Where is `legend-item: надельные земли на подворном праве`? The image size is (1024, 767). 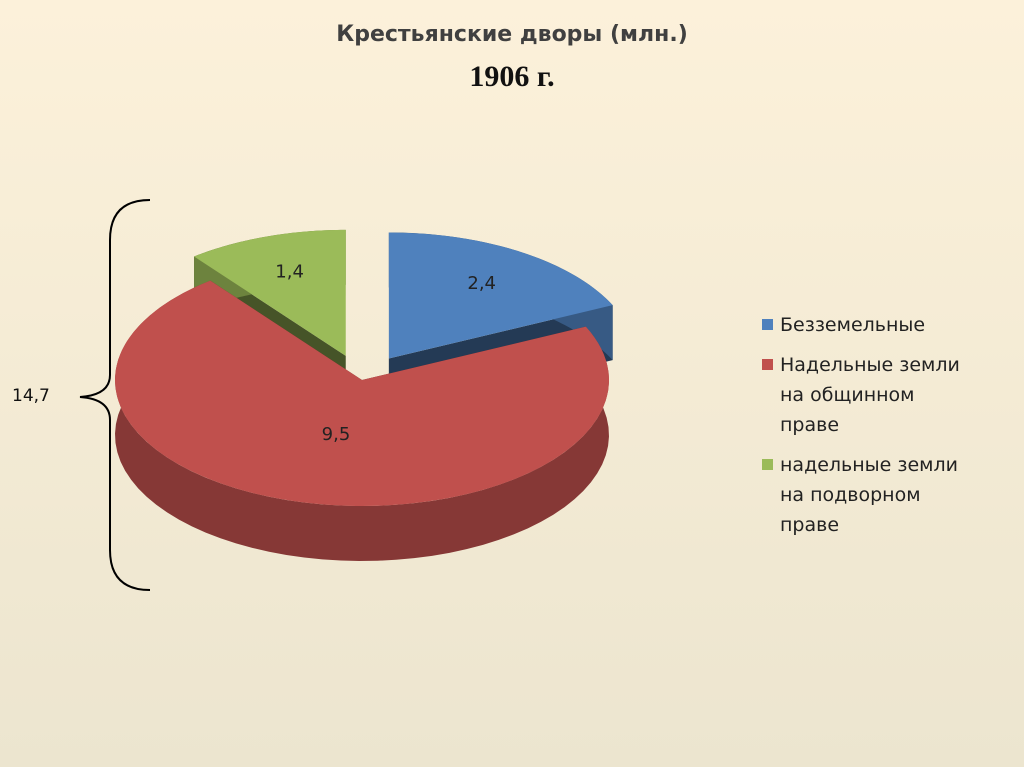
legend-item: надельные земли на подворном праве is located at coordinates (860, 495).